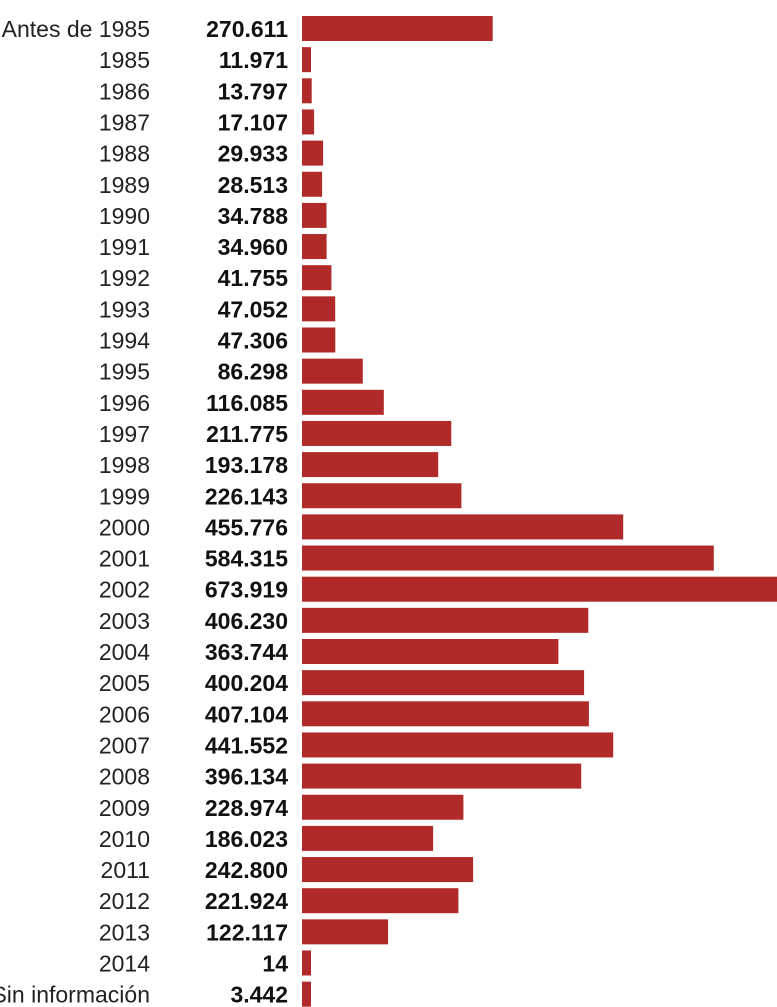  What do you see at coordinates (253, 185) in the screenshot?
I see `value-label: 28.513` at bounding box center [253, 185].